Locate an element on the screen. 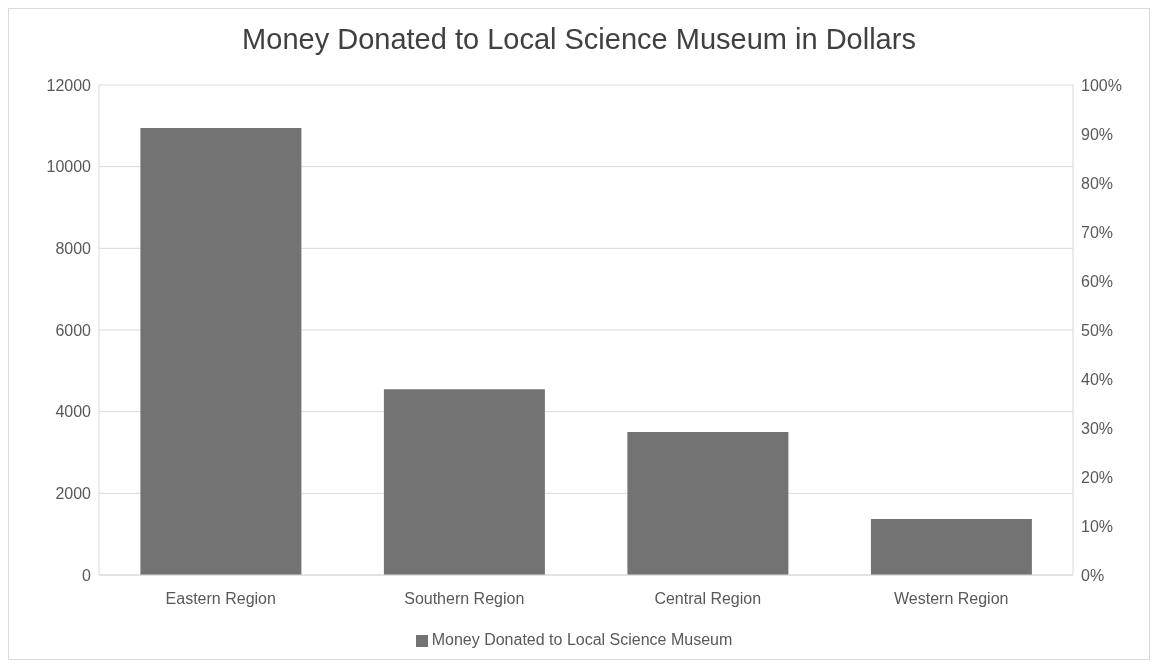 Image resolution: width=1162 pixels, height=670 pixels. y-tick-label: 12000 is located at coordinates (69, 85).